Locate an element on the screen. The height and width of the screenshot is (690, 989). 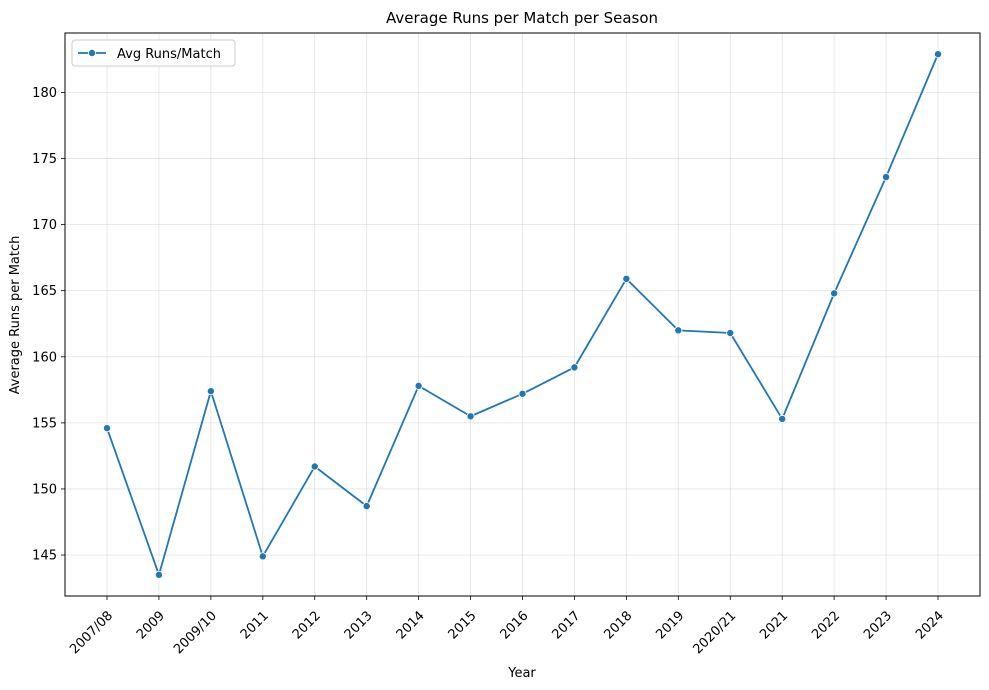
legend: Avg Runs/Match is located at coordinates (153, 53).